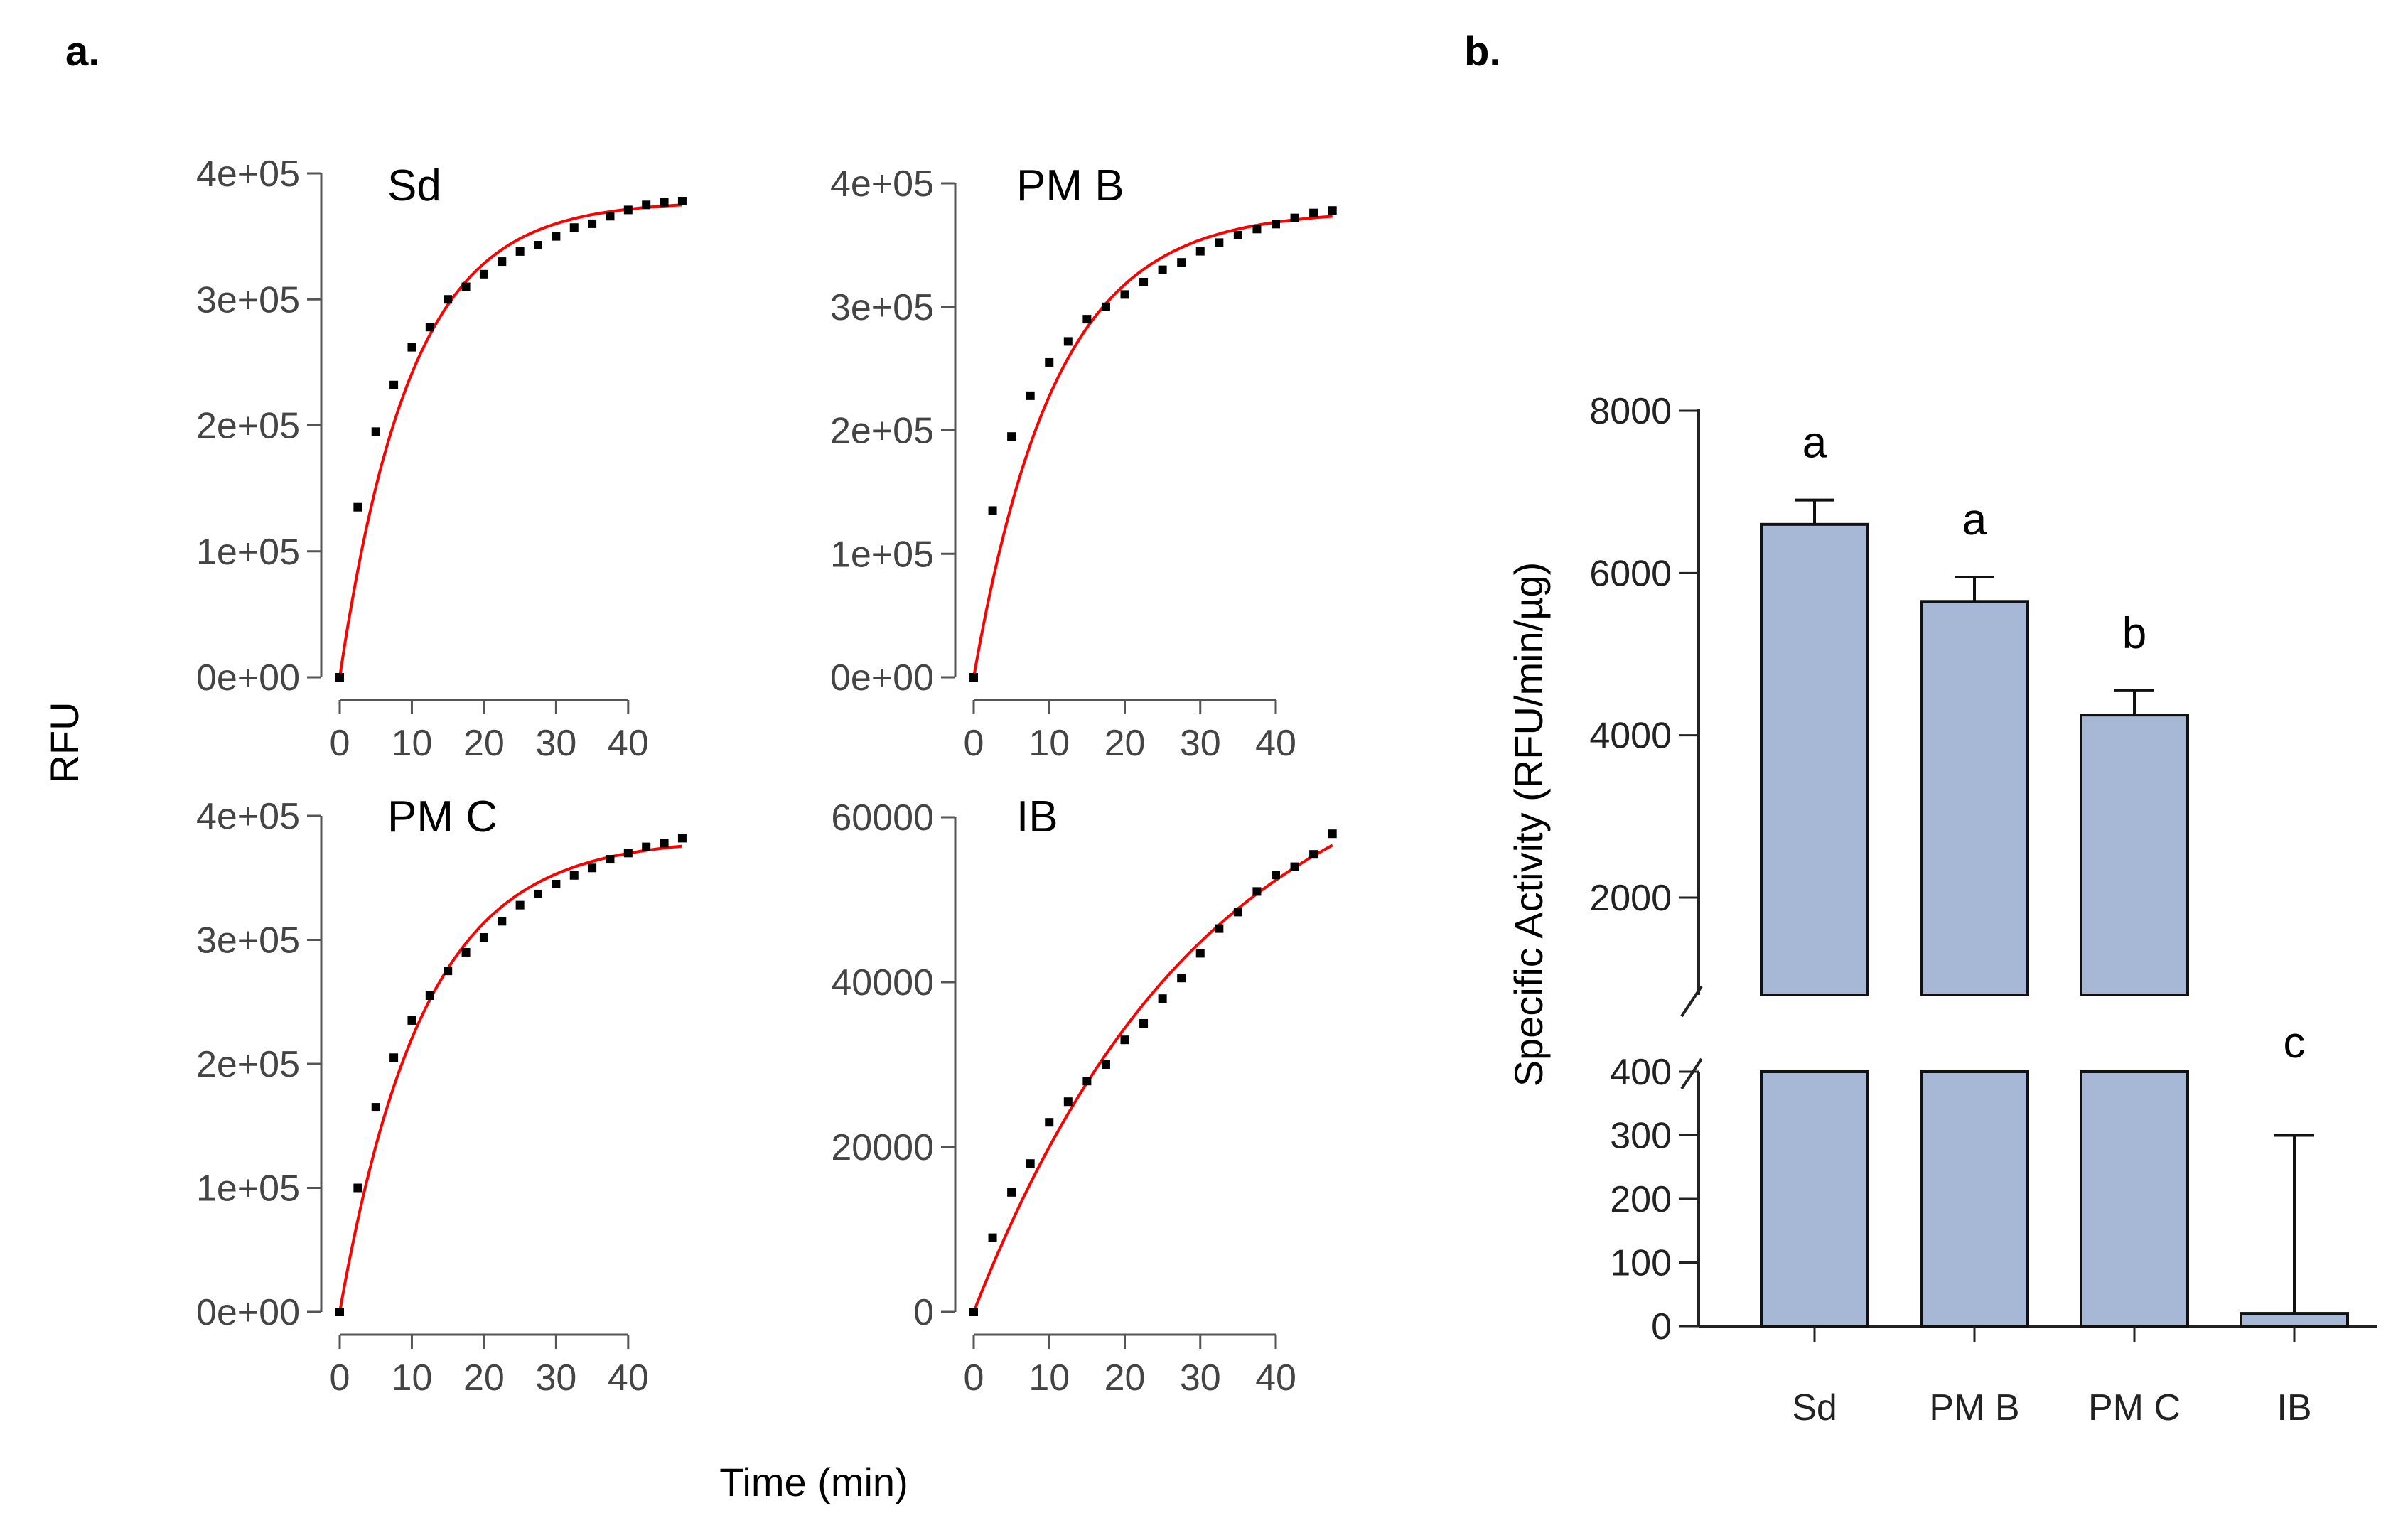 The height and width of the screenshot is (1518, 2408). Describe the element at coordinates (2294, 1408) in the screenshot. I see `x-tick-label: IB` at that location.